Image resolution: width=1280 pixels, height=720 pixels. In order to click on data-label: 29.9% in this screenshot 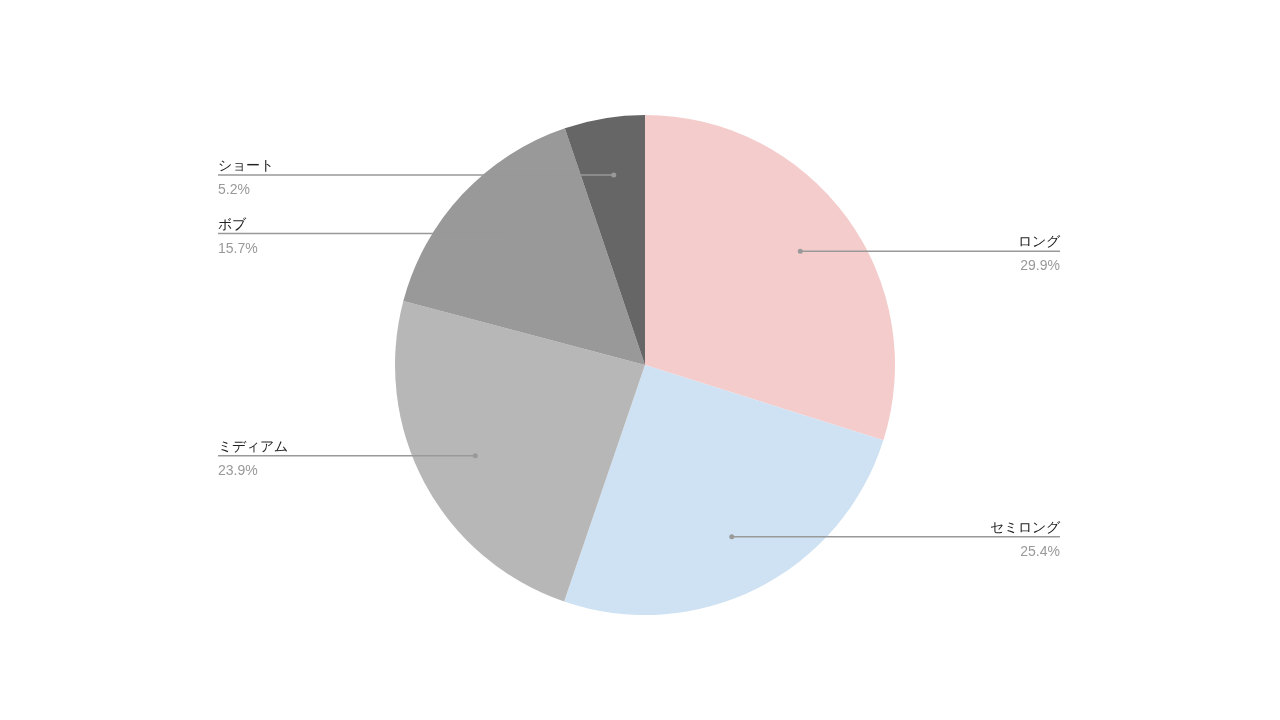, I will do `click(1040, 265)`.